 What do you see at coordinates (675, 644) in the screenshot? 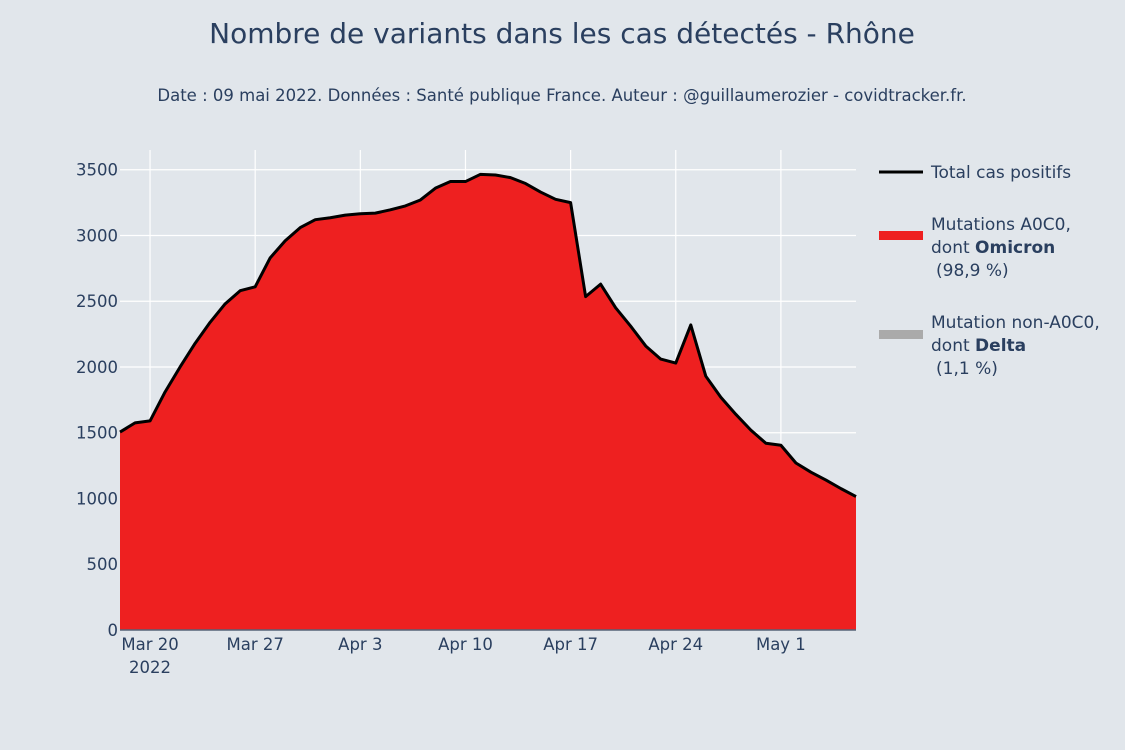
I see `x-tick-label: Apr 24` at bounding box center [675, 644].